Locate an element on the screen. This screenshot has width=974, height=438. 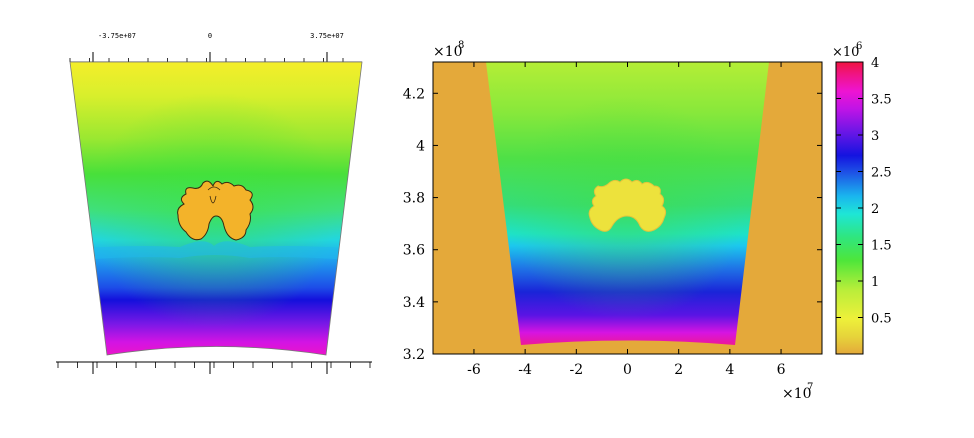
right-y-tick-label: 3.4 is located at coordinates (414, 303).